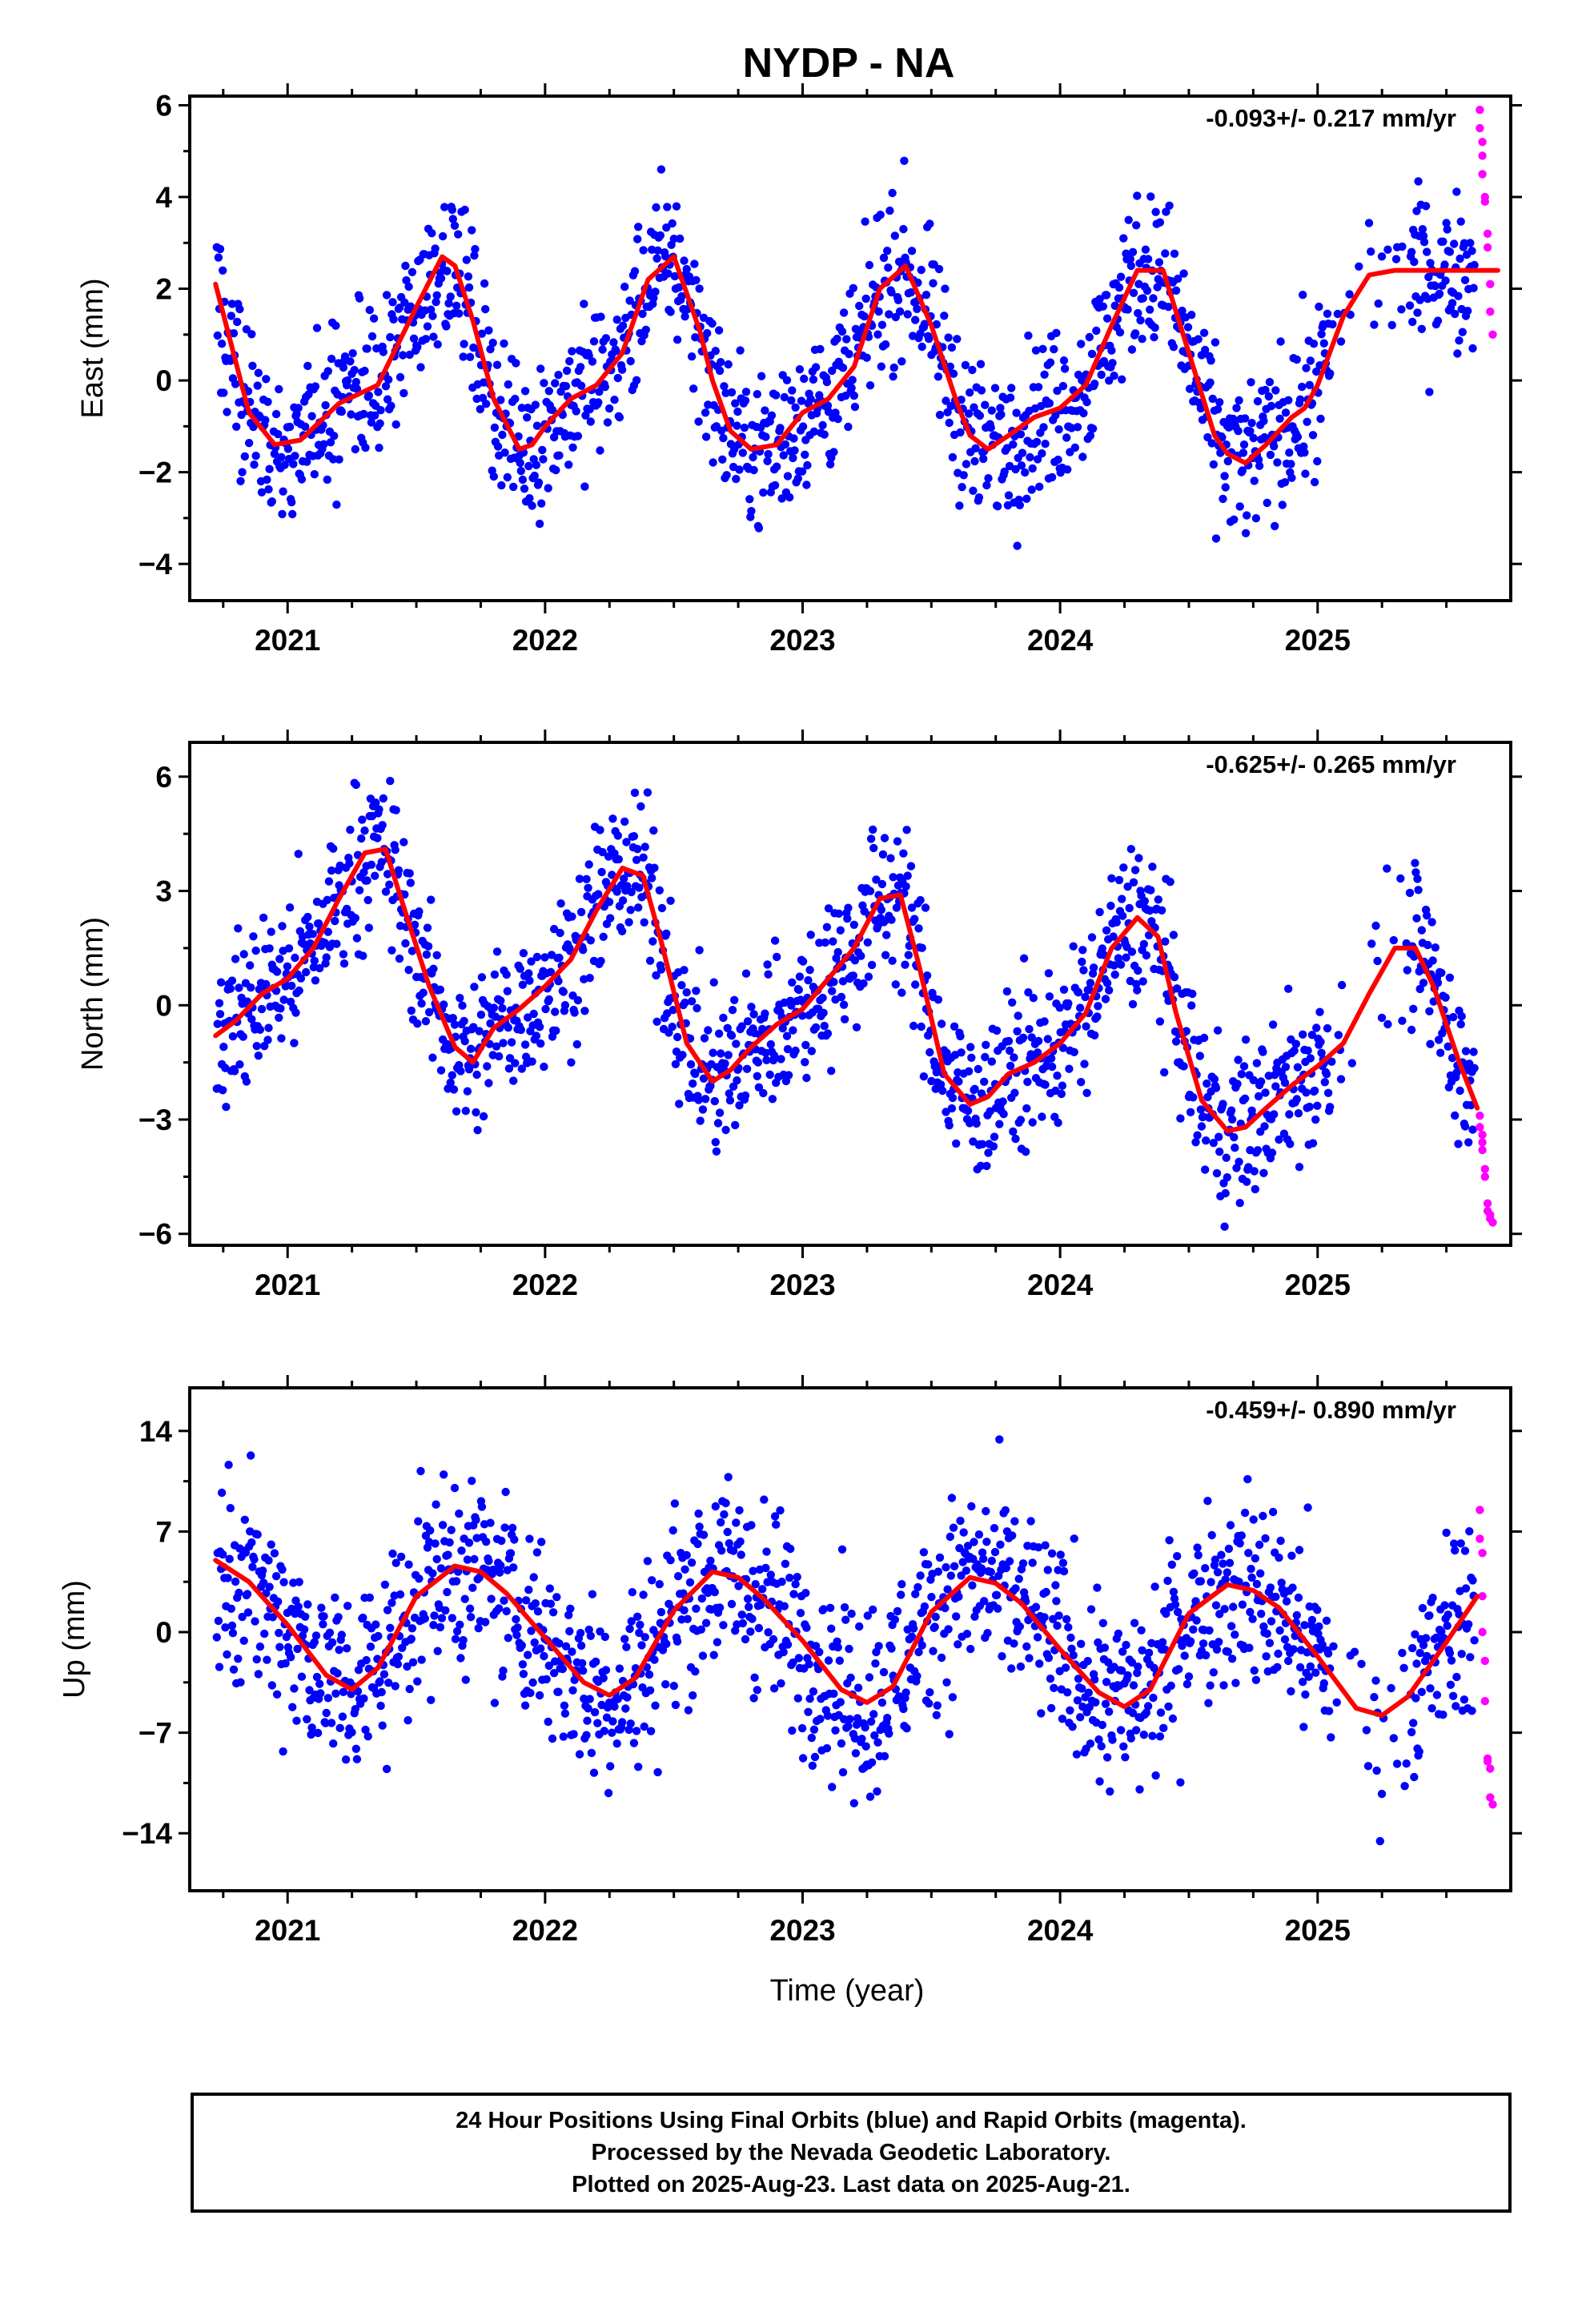  I want to click on final-orbit-points, so click(846, 1640).